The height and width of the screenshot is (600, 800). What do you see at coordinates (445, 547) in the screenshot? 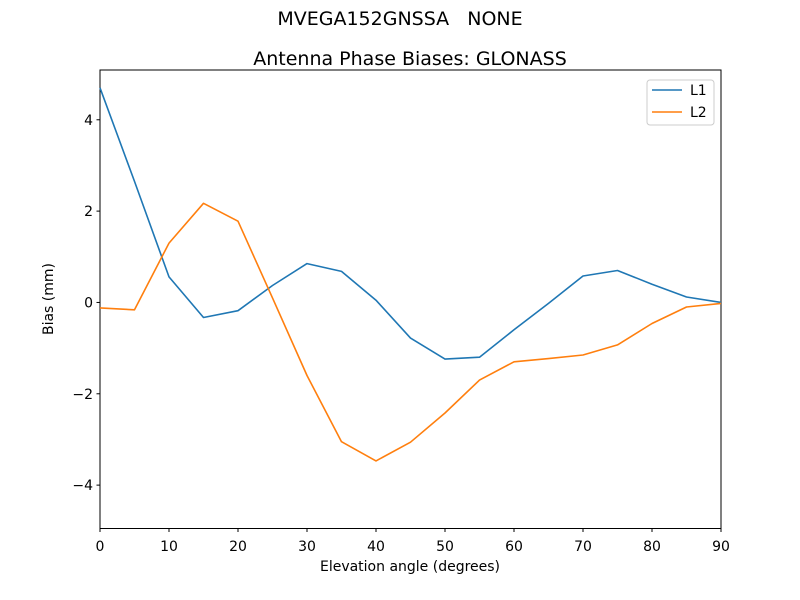
I see `x-tick-label: 50` at bounding box center [445, 547].